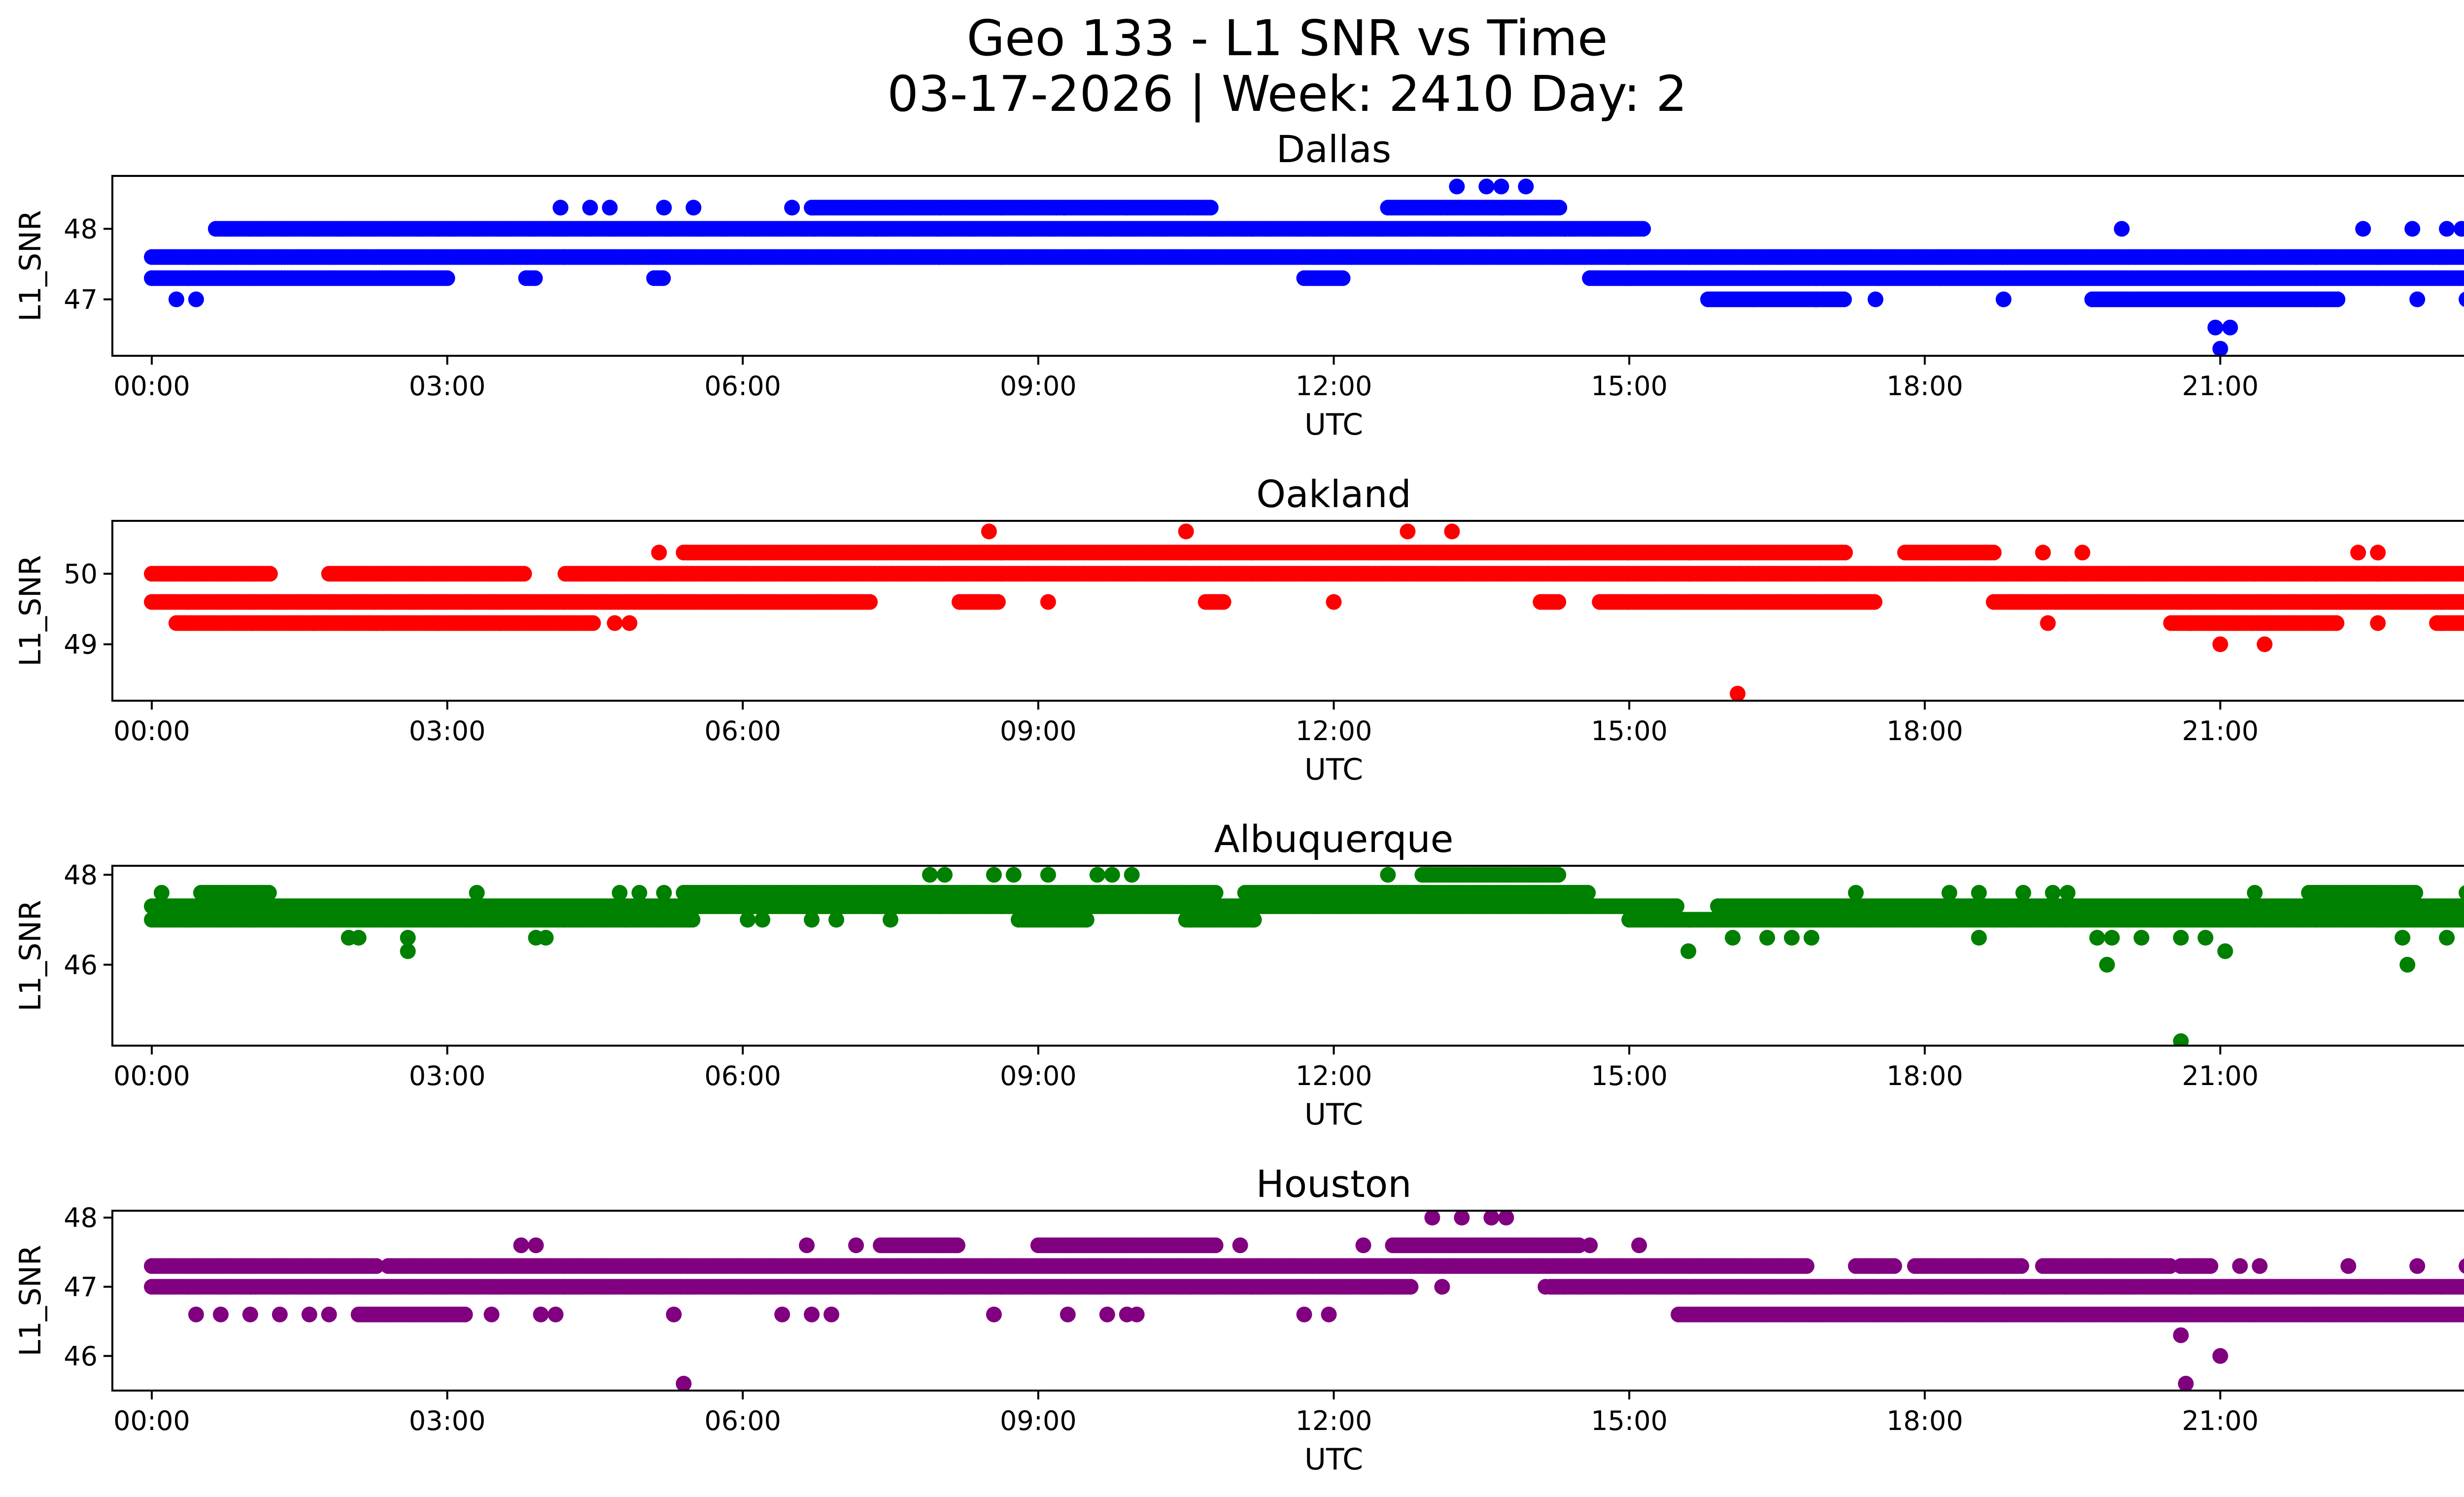 The height and width of the screenshot is (1497, 2464). I want to click on y-tick-label: 48, so click(81, 228).